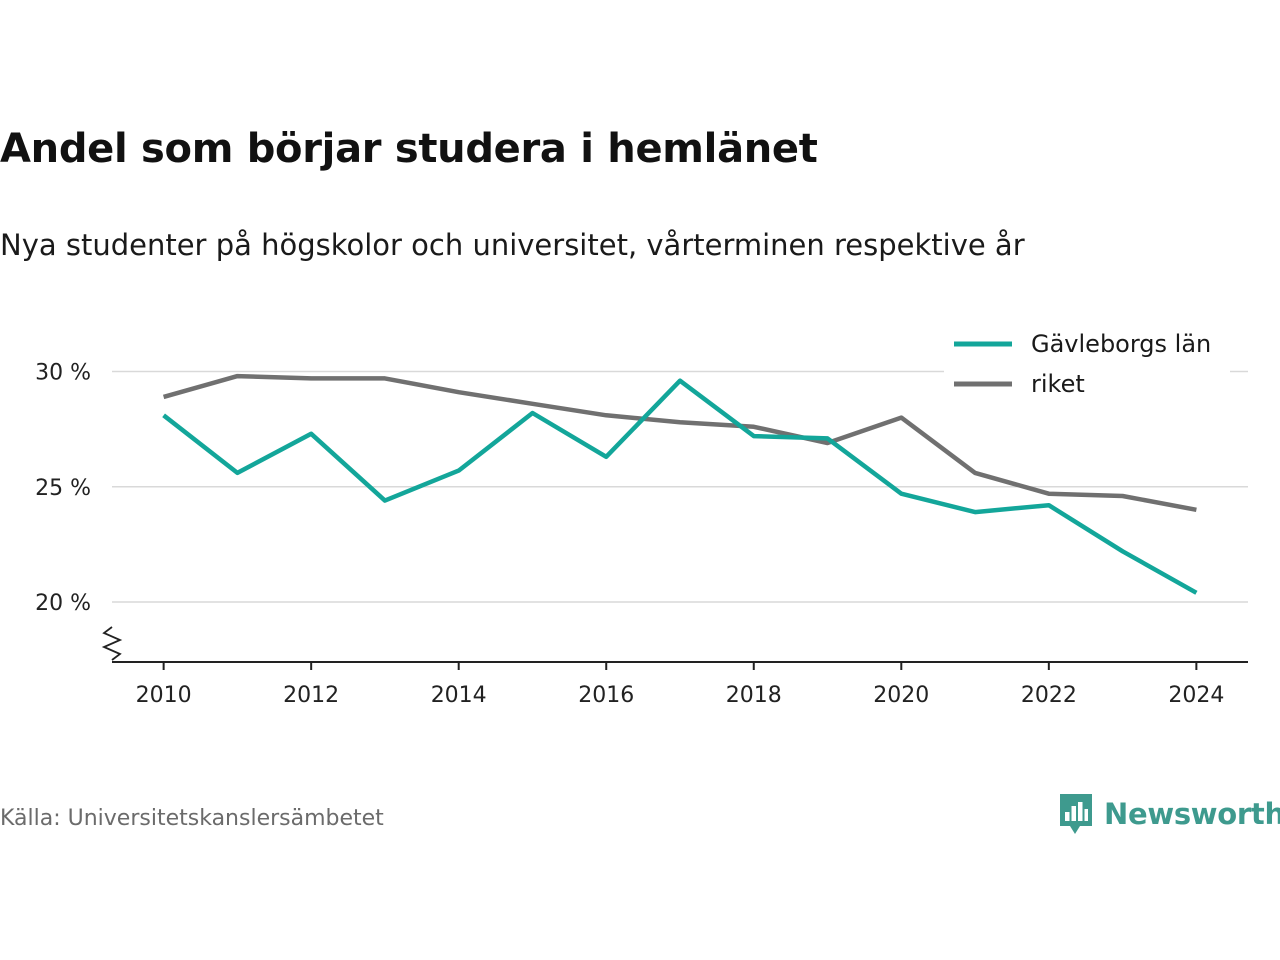 The height and width of the screenshot is (960, 1280). I want to click on x-tick-label: 2014, so click(459, 695).